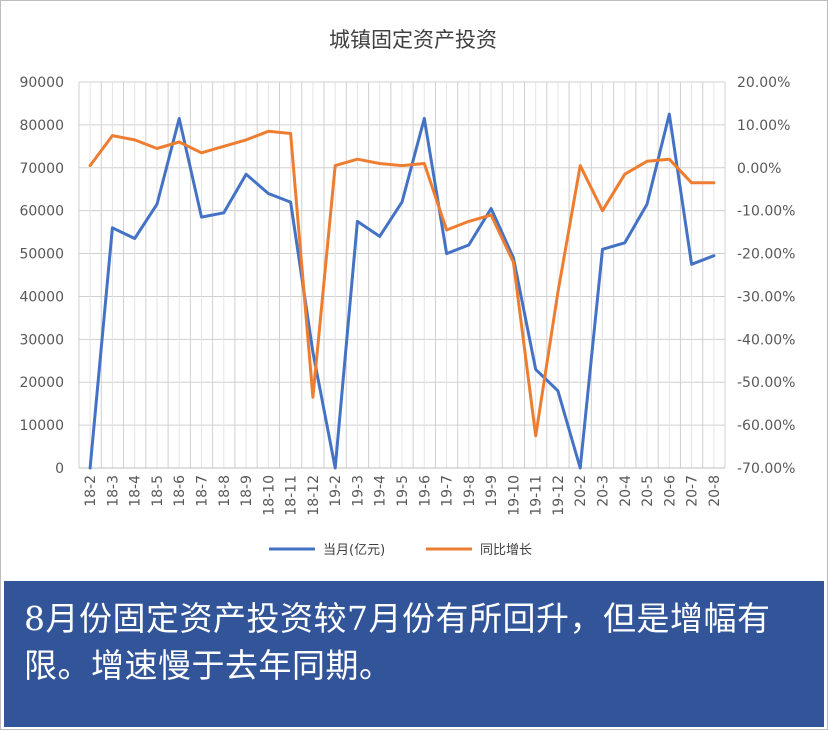 Image resolution: width=828 pixels, height=730 pixels. Describe the element at coordinates (203, 491) in the screenshot. I see `x-tick-label: 18-7` at that location.